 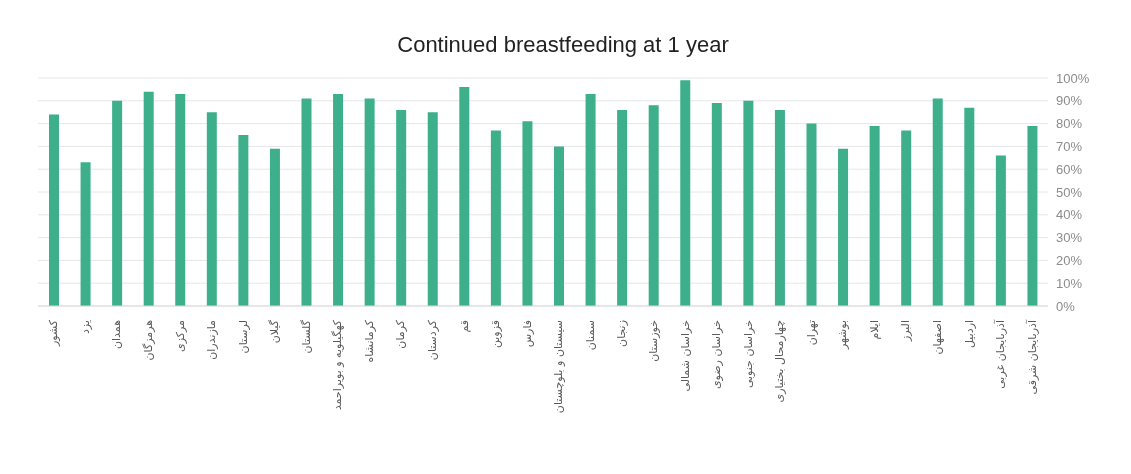 What do you see at coordinates (969, 334) in the screenshot?
I see `x-tick-label: اردبیل` at bounding box center [969, 334].